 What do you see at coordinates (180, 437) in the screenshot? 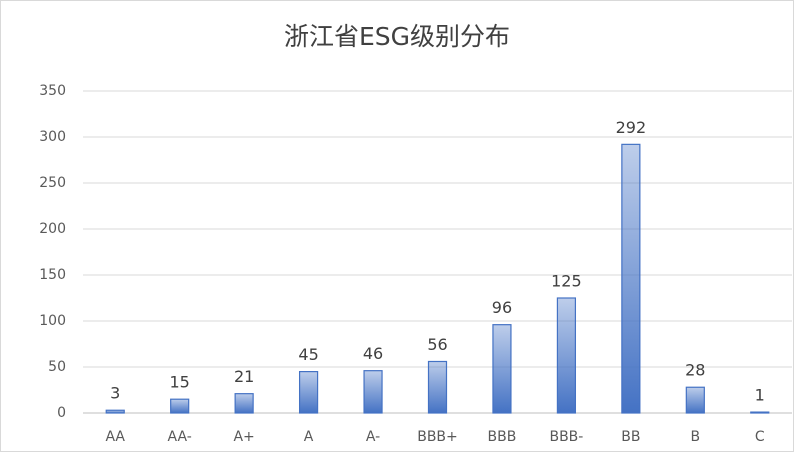
I see `x-tick-label: AA-` at bounding box center [180, 437].